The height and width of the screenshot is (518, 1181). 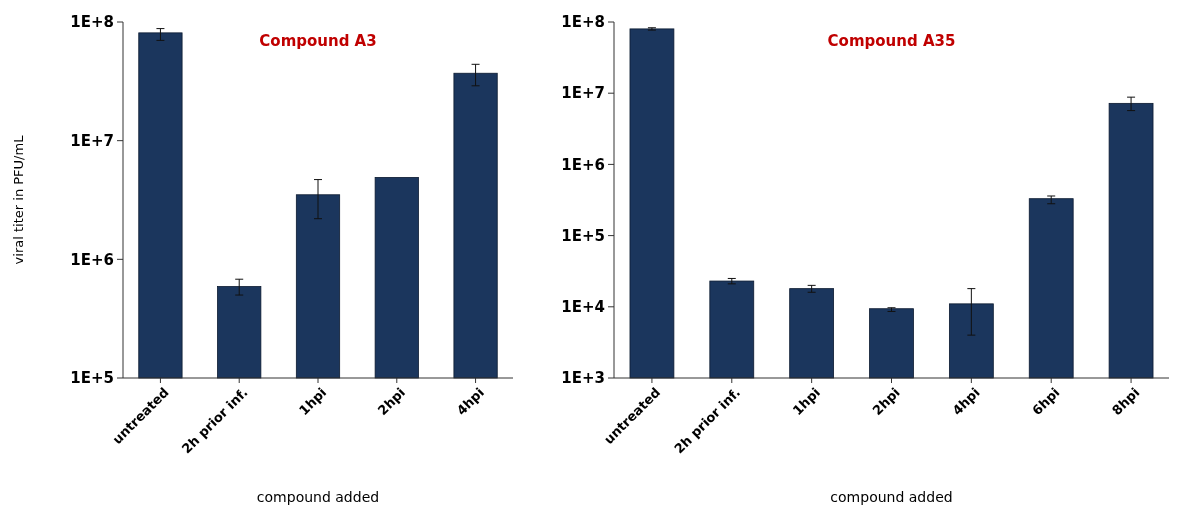 I want to click on text: Compound A3, so click(x=318, y=41).